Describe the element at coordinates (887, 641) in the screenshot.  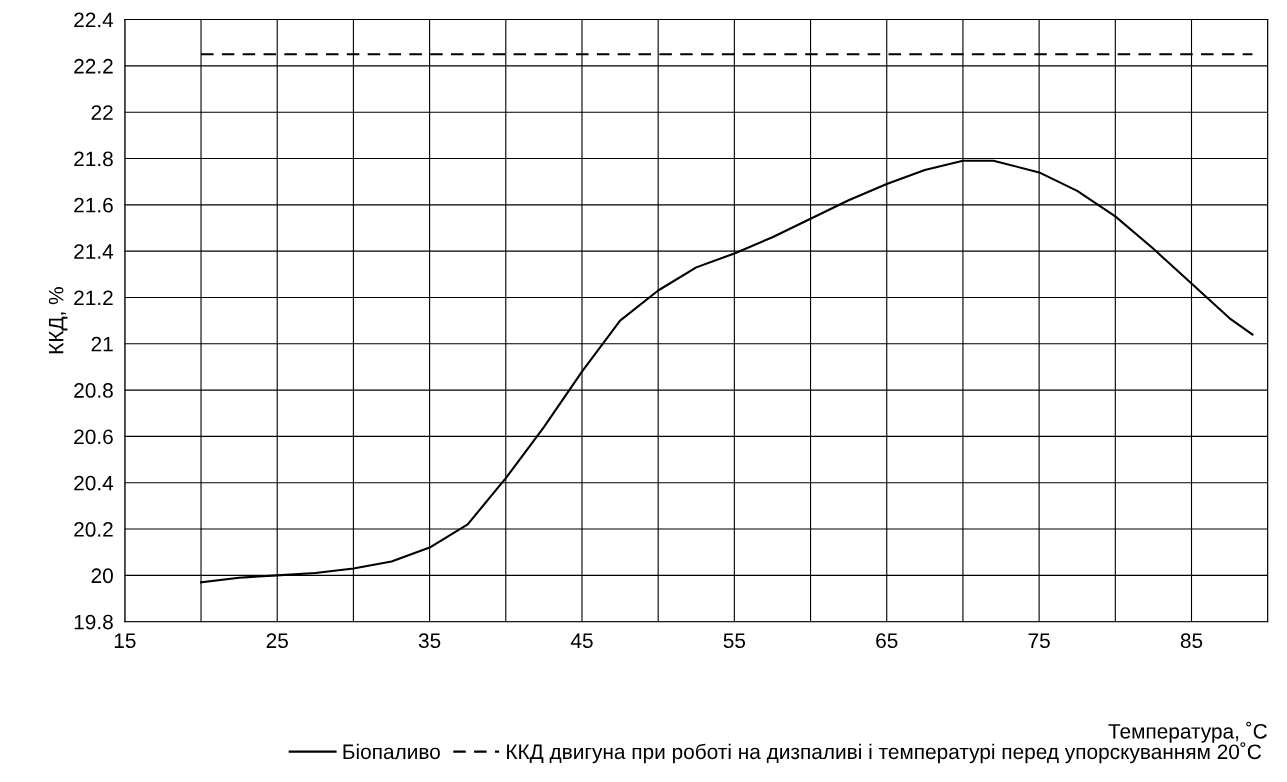
I see `x-tick-label: 65` at that location.